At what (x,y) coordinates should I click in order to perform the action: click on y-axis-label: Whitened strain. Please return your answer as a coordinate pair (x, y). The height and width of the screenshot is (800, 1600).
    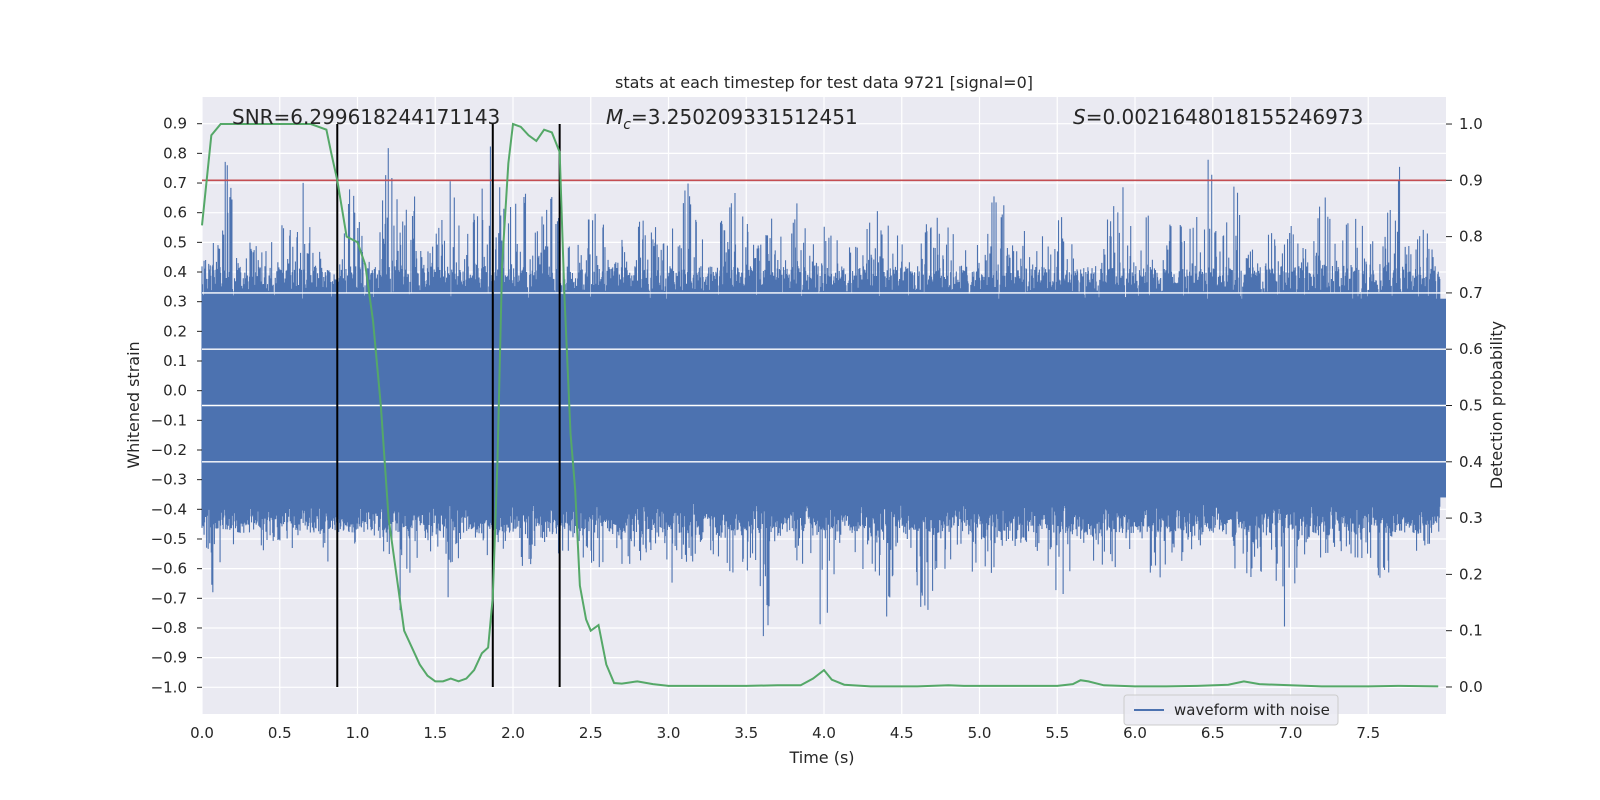
    Looking at the image, I should click on (133, 404).